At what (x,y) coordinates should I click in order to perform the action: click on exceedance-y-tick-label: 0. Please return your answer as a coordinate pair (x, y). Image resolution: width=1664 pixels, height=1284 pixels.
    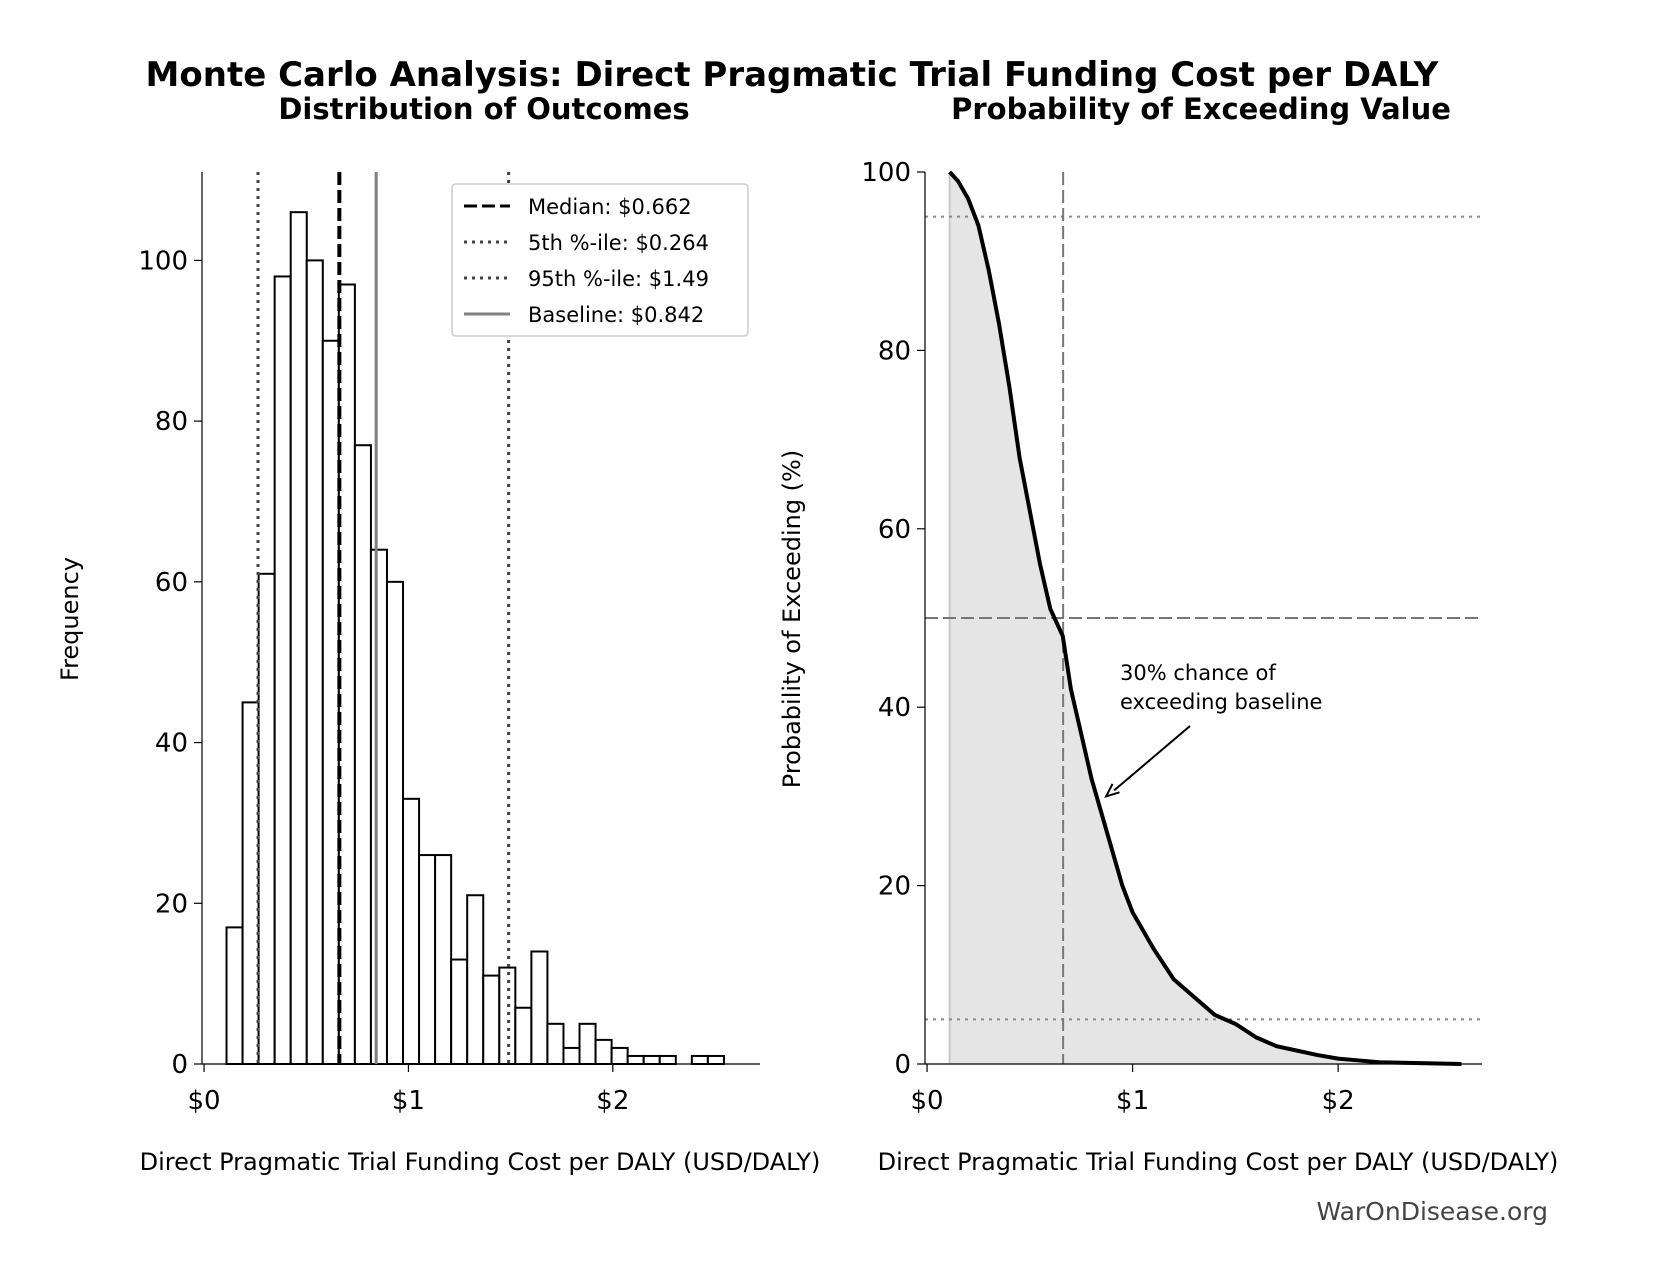
    Looking at the image, I should click on (902, 1065).